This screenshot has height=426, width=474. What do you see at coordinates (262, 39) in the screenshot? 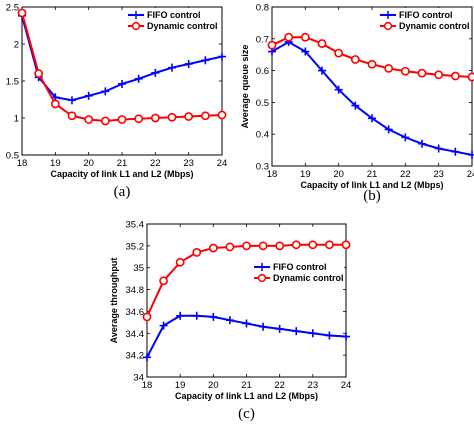
I see `y-tick-label: 0.7` at bounding box center [262, 39].